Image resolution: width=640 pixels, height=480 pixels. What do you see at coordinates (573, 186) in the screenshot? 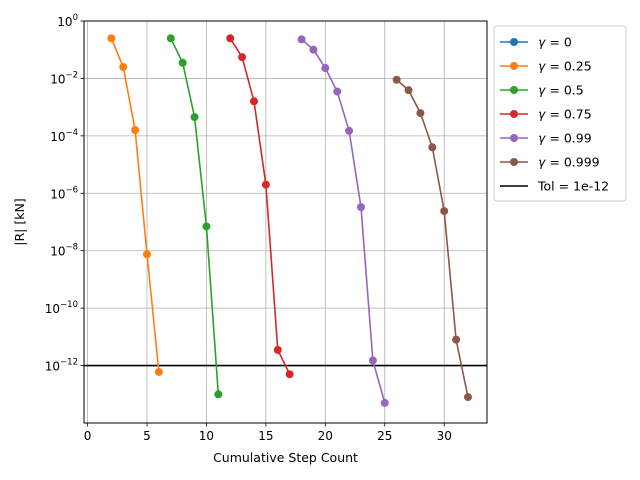
I see `legend-label: Tol = 1e-12` at bounding box center [573, 186].